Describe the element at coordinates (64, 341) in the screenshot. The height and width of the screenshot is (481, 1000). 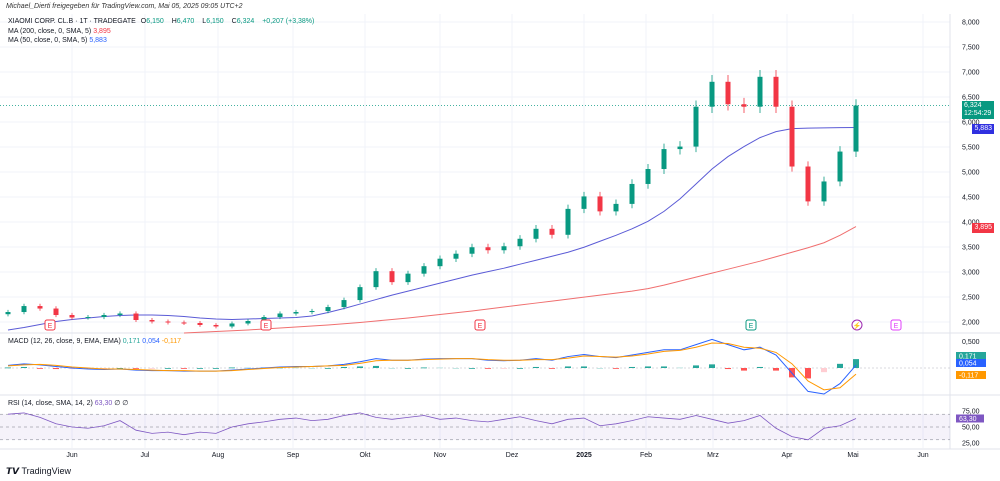
I see `macd-label: MACD (12, 26, close, 9, EMA, EMA)` at that location.